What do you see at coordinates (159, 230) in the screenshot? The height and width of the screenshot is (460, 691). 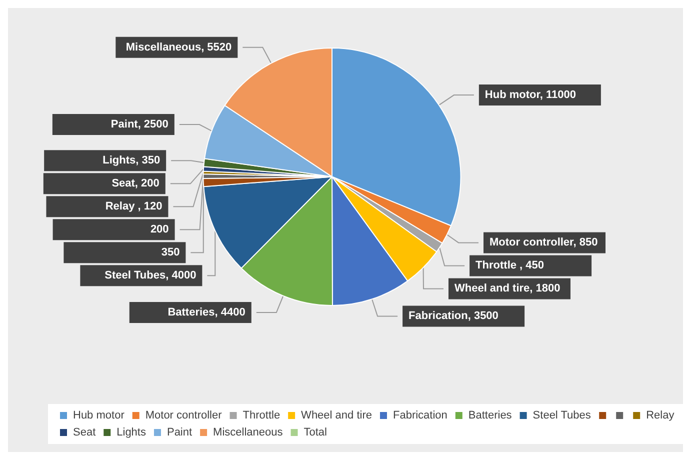 I see `data-label: 200` at bounding box center [159, 230].